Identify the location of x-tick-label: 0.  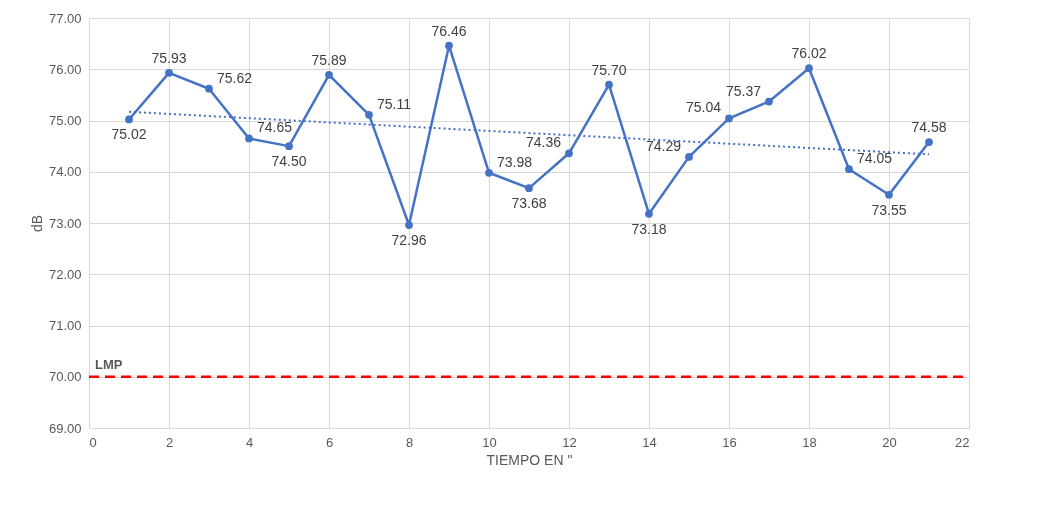
(93, 442).